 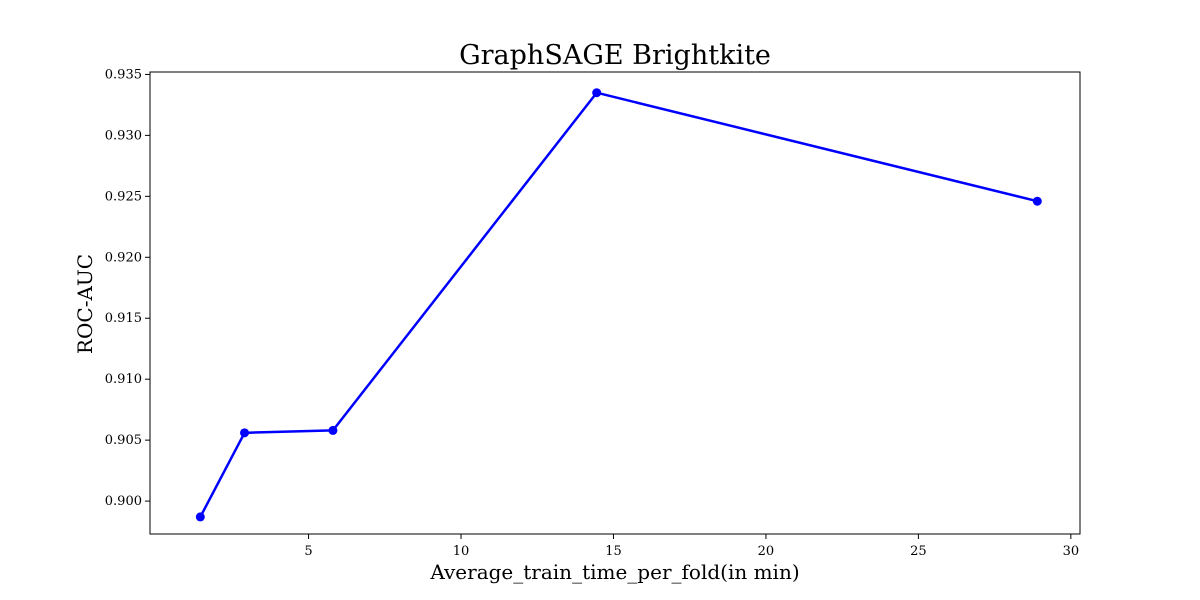 I want to click on y-axis-label: ROC-AUC, so click(x=85, y=304).